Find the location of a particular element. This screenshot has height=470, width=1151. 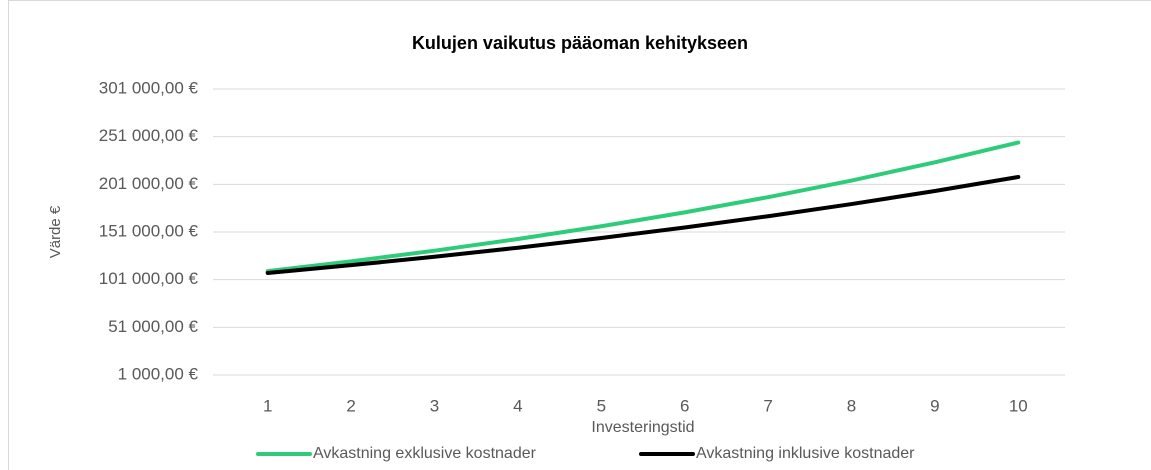

y-axis-label: Värde € is located at coordinates (55, 231).